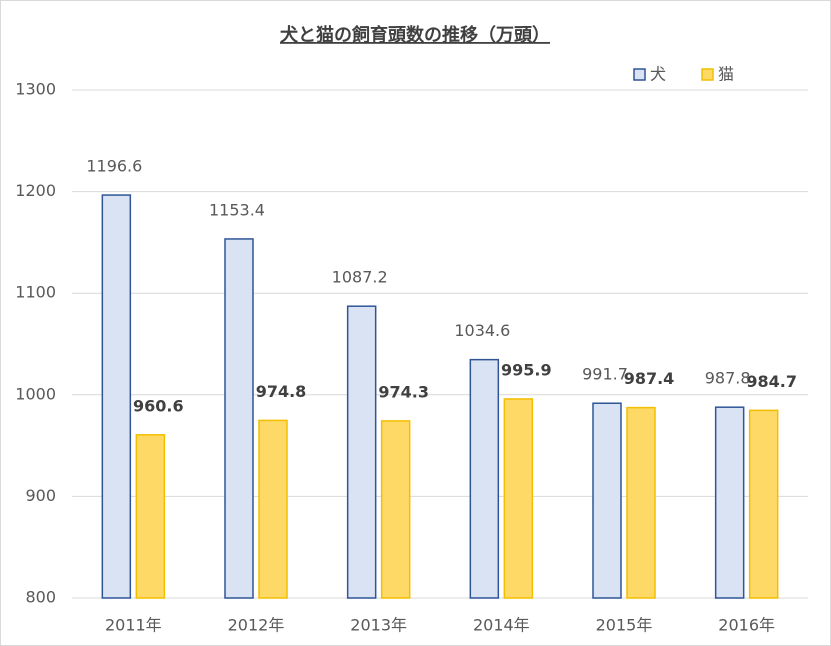 This screenshot has width=831, height=646. What do you see at coordinates (501, 625) in the screenshot?
I see `x-tick-label: 2014年` at bounding box center [501, 625].